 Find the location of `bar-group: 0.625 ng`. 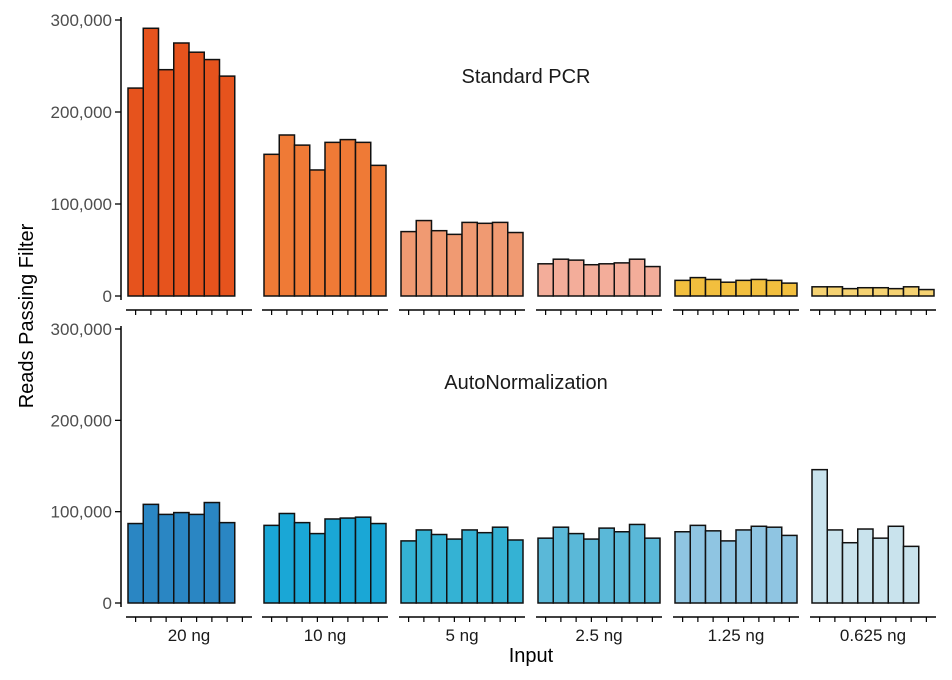

bar-group: 0.625 ng is located at coordinates (873, 556).